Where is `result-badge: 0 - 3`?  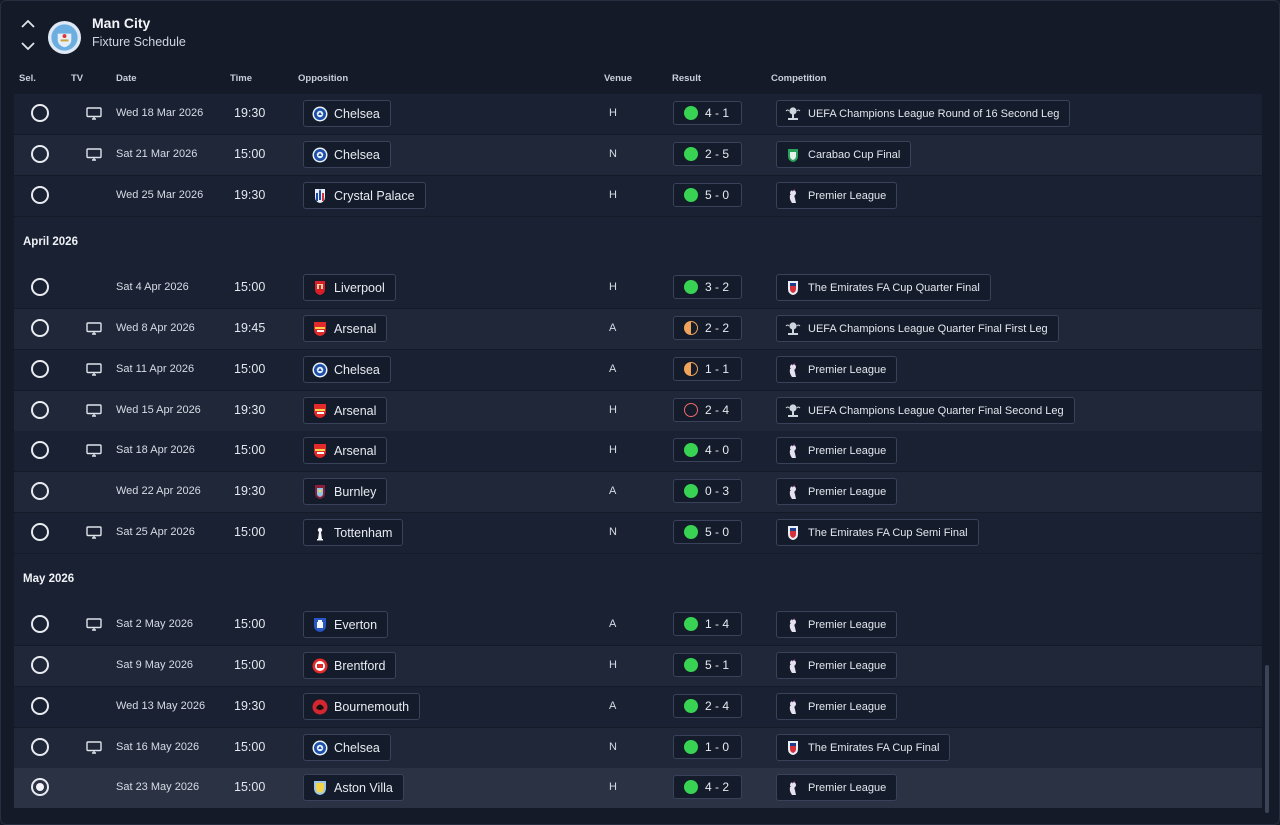 result-badge: 0 - 3 is located at coordinates (707, 491).